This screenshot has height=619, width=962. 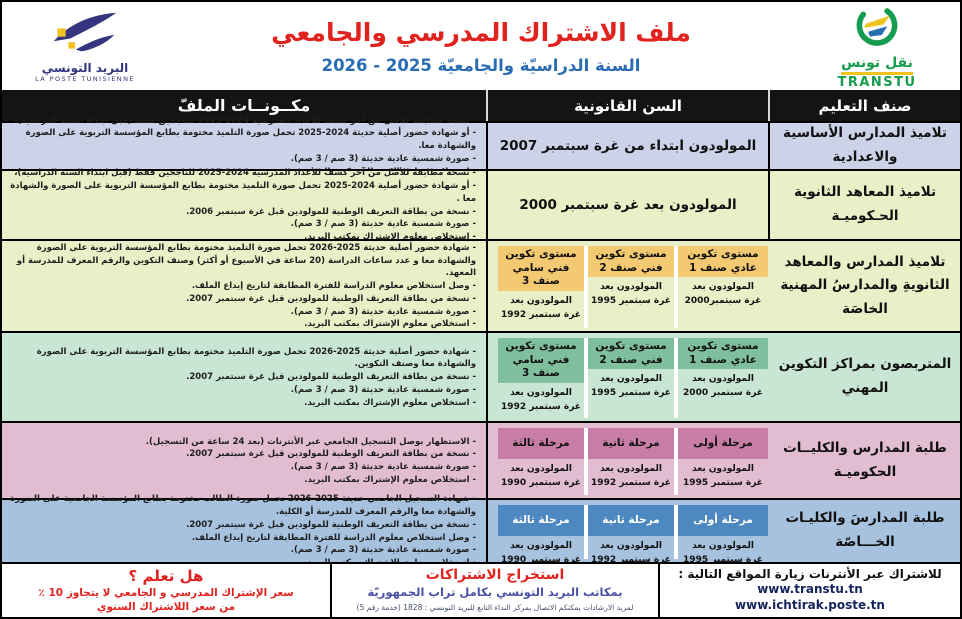 I want to click on ichtirak-poste-website-link: www.ichtirak.poste.tn, so click(x=810, y=605).